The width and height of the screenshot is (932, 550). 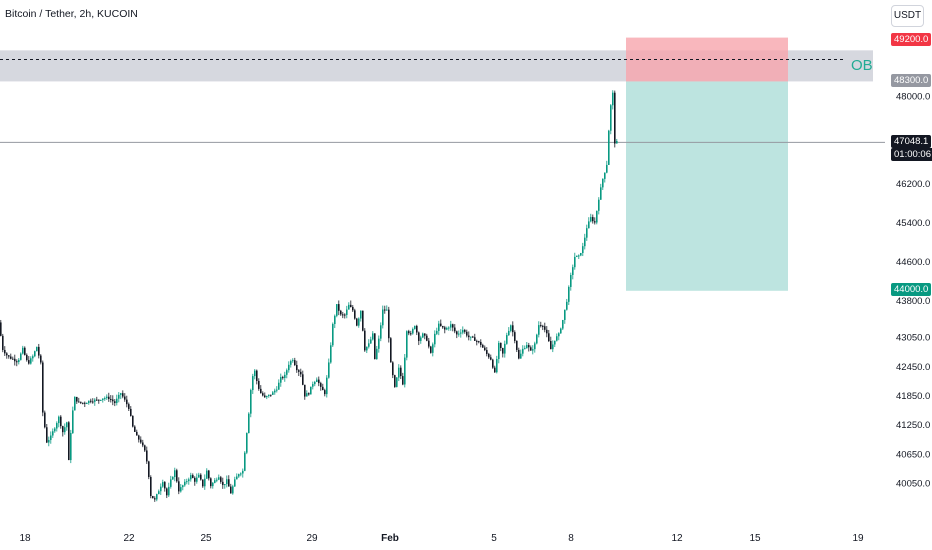 I want to click on y-tick-label: 43050.0, so click(x=913, y=338).